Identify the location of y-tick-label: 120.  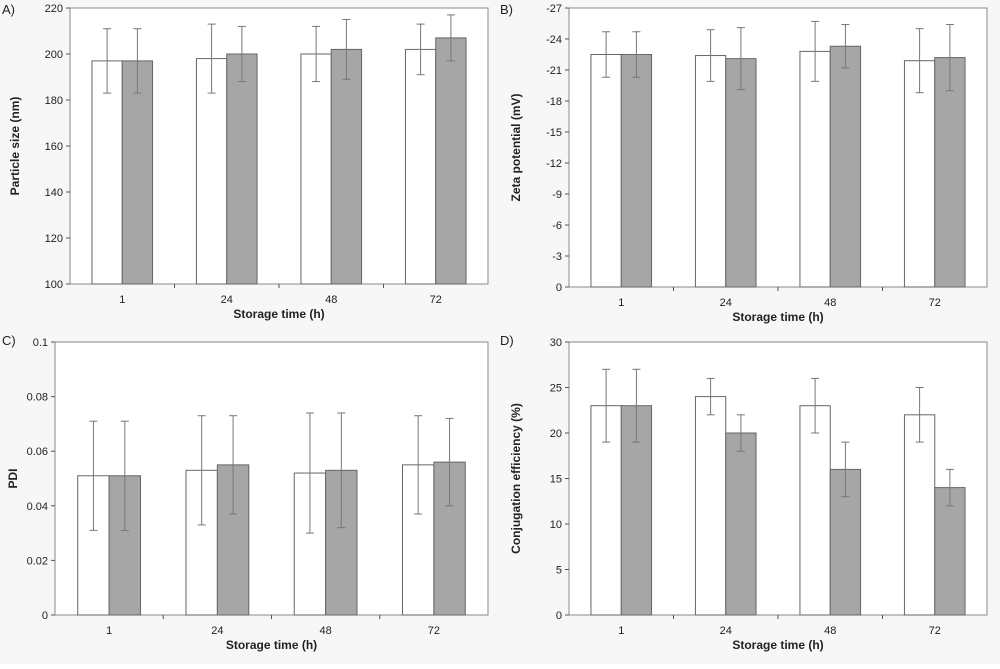
(54, 239).